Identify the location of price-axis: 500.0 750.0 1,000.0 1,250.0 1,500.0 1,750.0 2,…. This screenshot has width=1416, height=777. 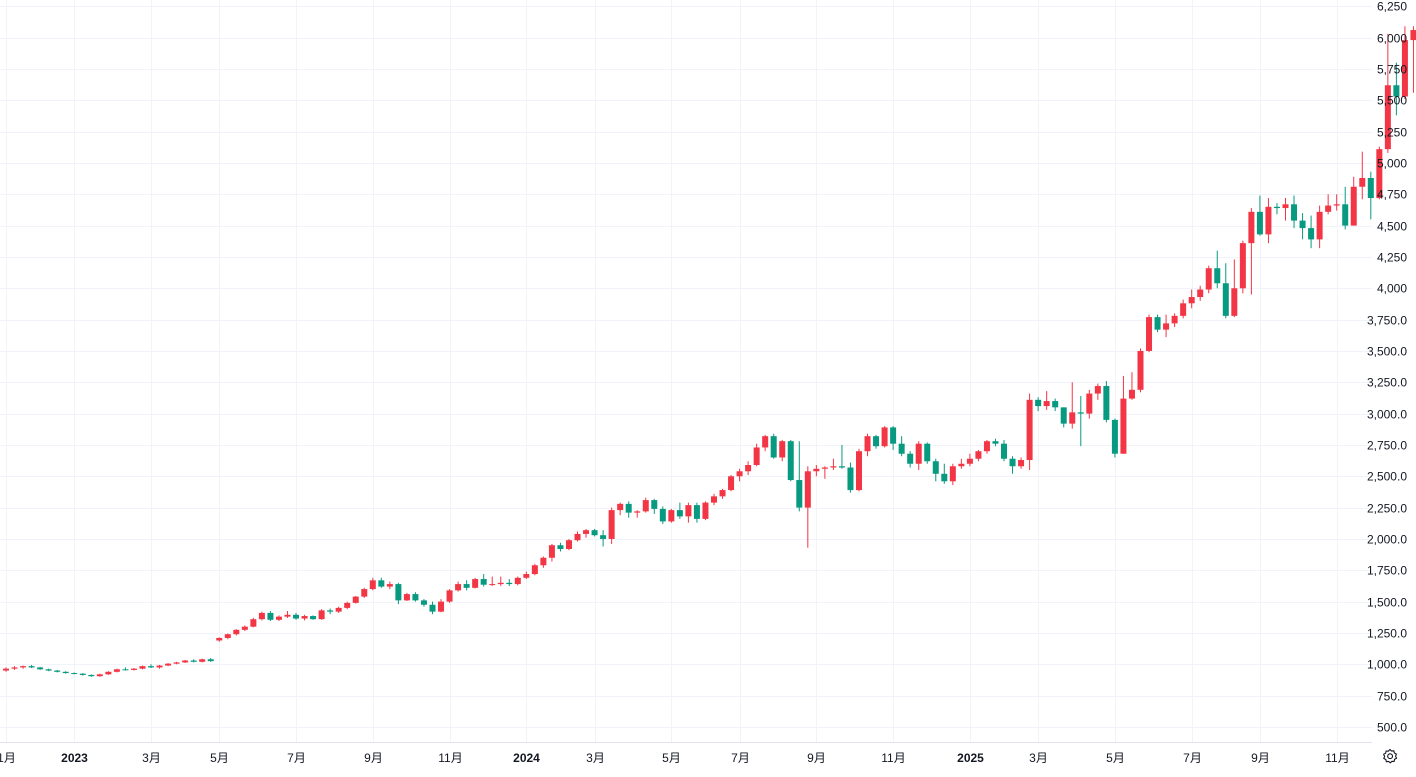
(1387, 367).